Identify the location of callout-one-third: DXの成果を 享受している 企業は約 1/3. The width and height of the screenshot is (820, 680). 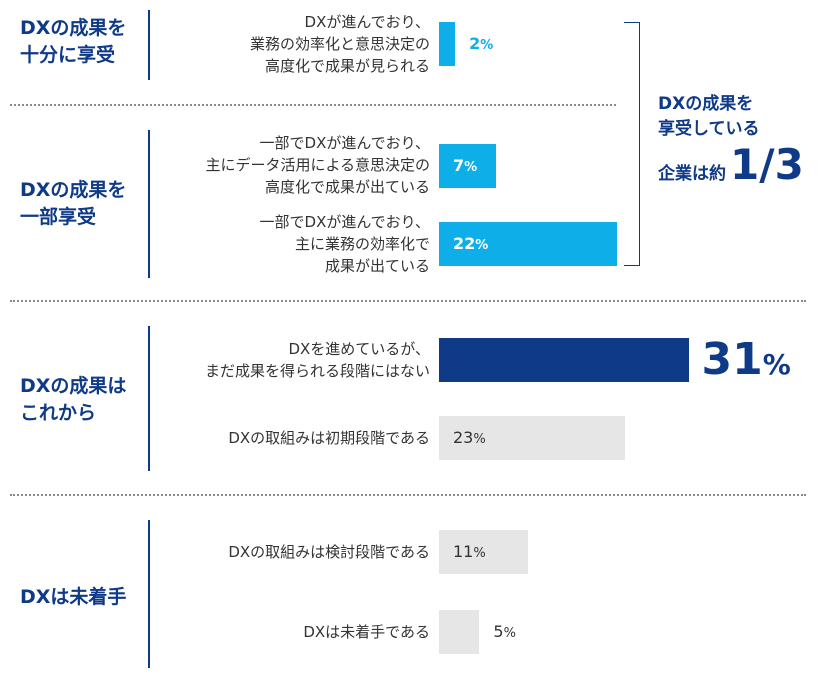
(731, 140).